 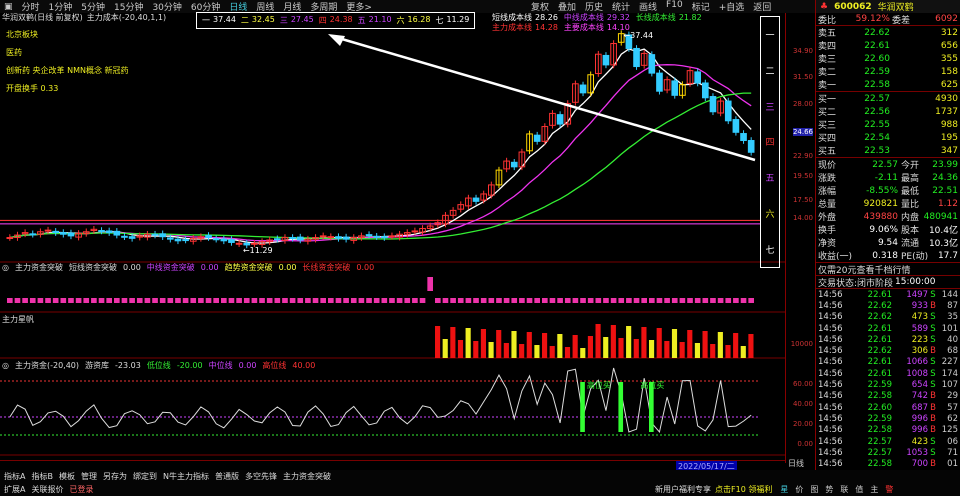 I want to click on cost-line-value: 21.82, so click(x=690, y=17).